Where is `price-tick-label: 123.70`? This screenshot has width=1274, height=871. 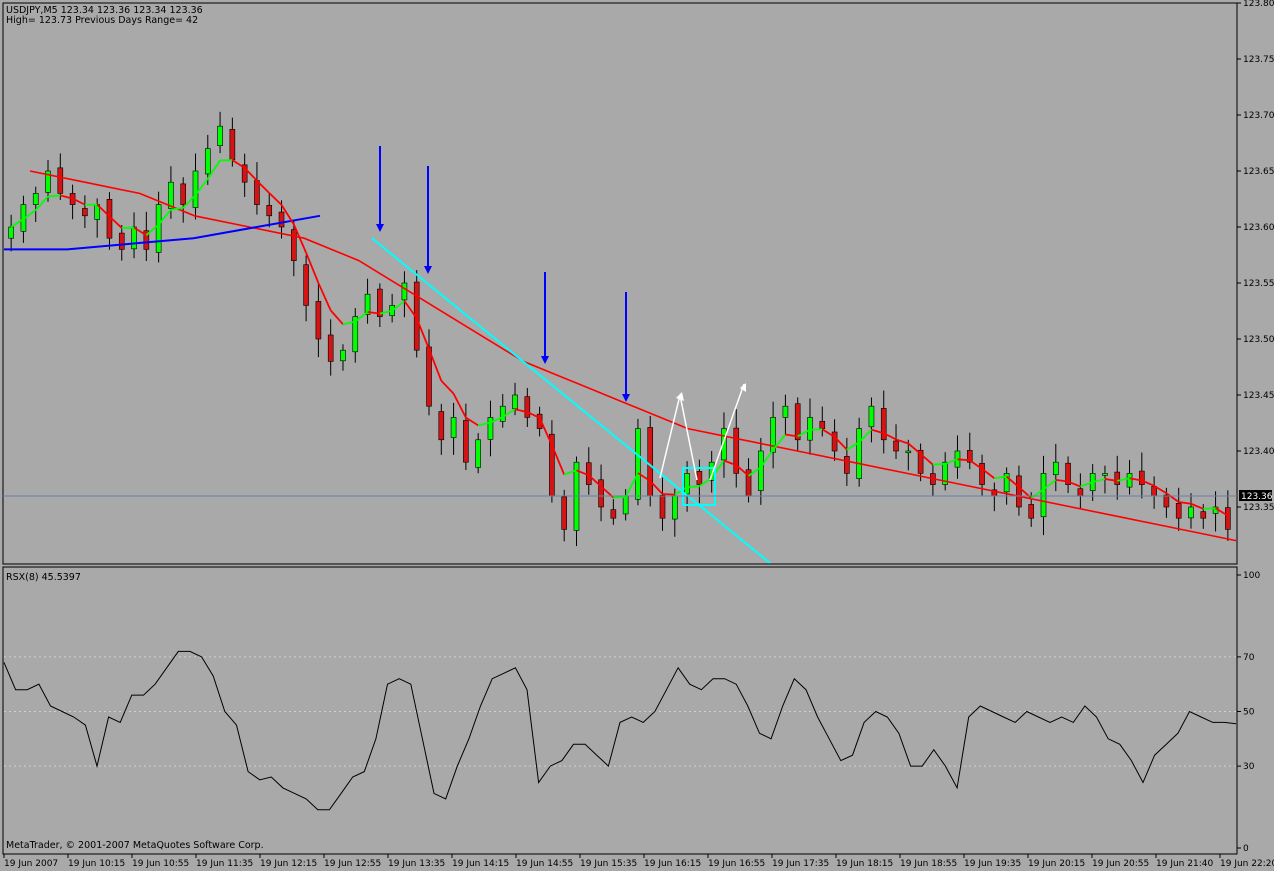
price-tick-label: 123.70 is located at coordinates (1258, 116).